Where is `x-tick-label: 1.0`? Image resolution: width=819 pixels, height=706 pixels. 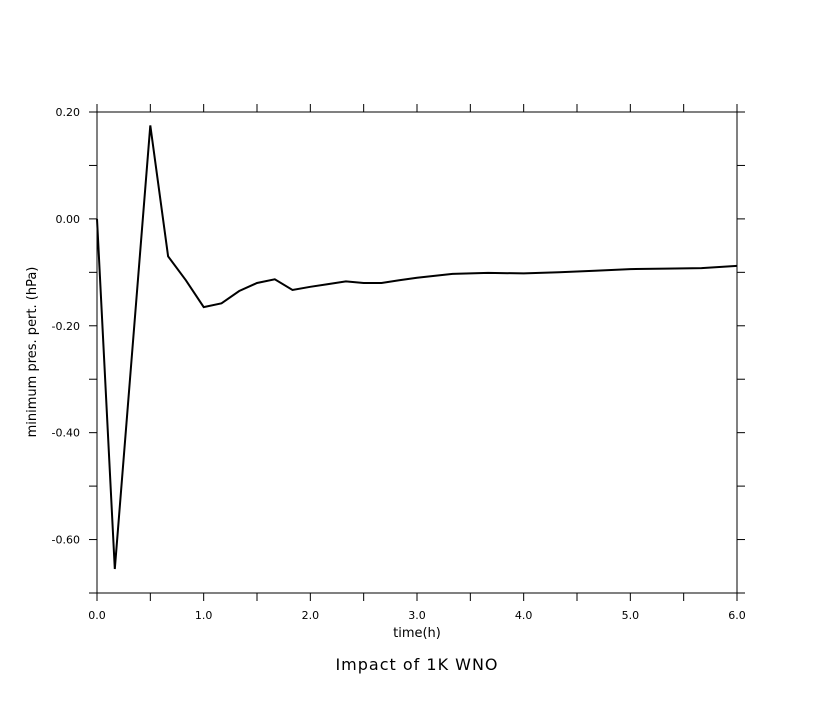 x-tick-label: 1.0 is located at coordinates (204, 615).